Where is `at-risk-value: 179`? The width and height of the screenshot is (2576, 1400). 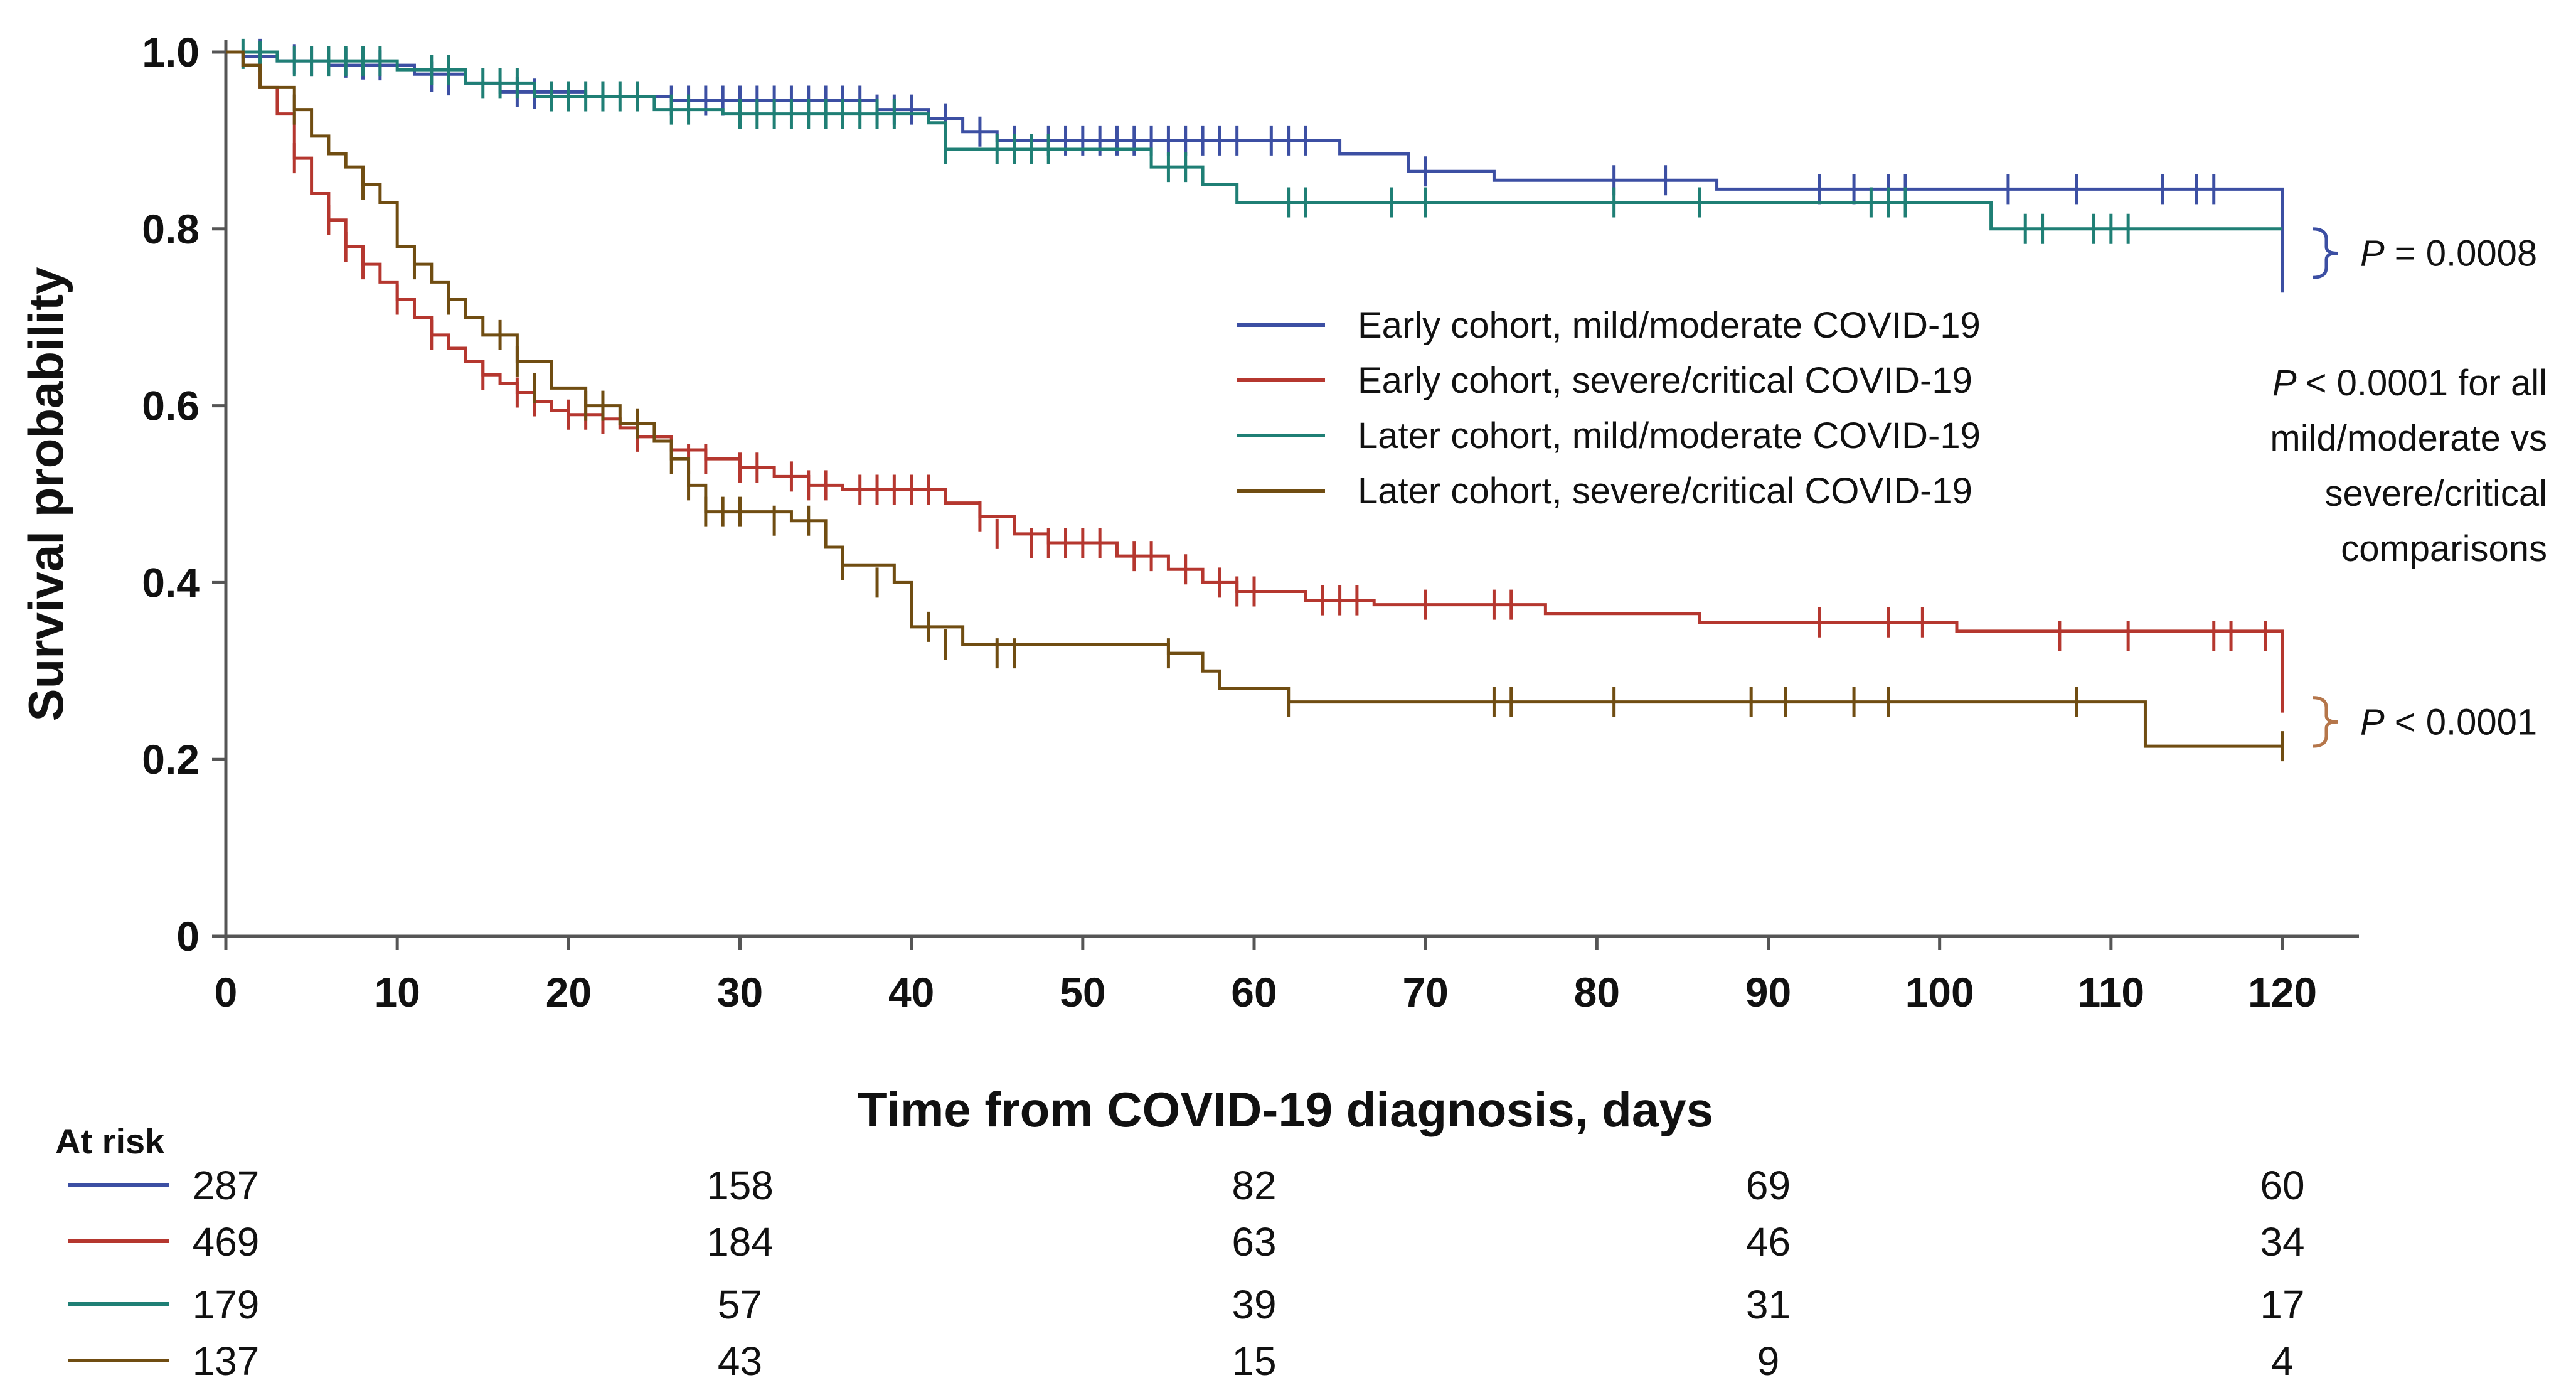
at-risk-value: 179 is located at coordinates (226, 1305).